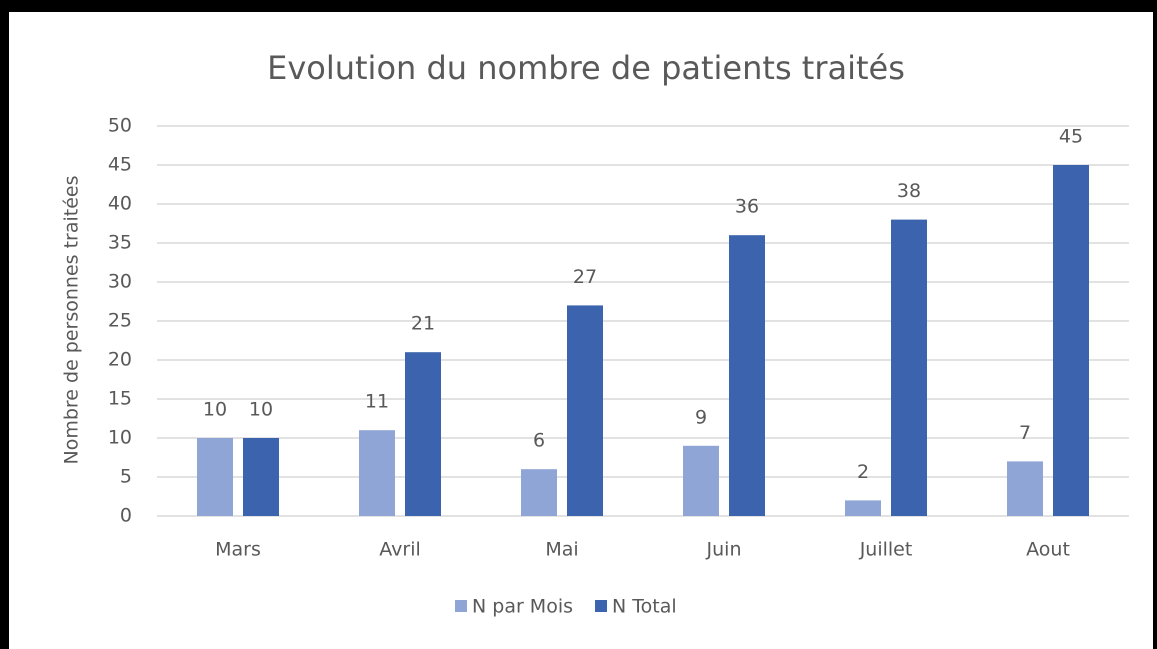 This screenshot has height=649, width=1157. Describe the element at coordinates (120, 438) in the screenshot. I see `y-tick-label: 10` at that location.